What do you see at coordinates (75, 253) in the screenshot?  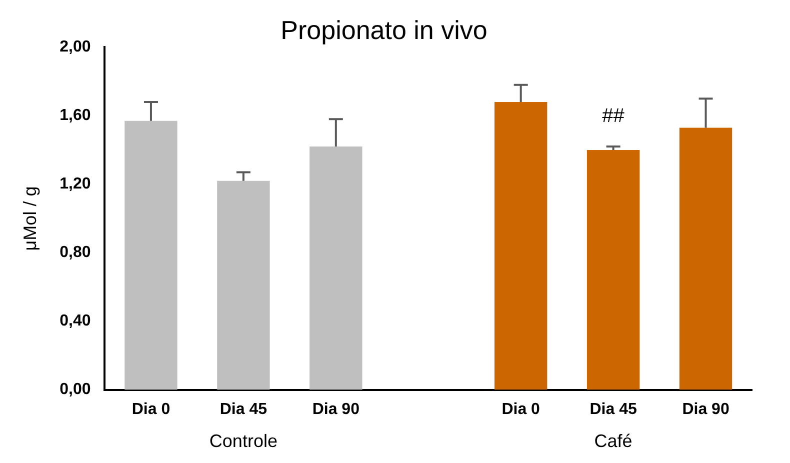 I see `y-tick-label: 0,80` at bounding box center [75, 253].